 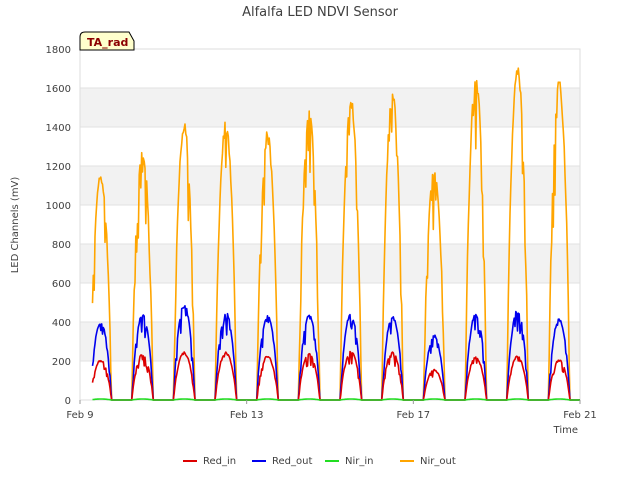 I want to click on y-tick-label: 400, so click(x=61, y=323).